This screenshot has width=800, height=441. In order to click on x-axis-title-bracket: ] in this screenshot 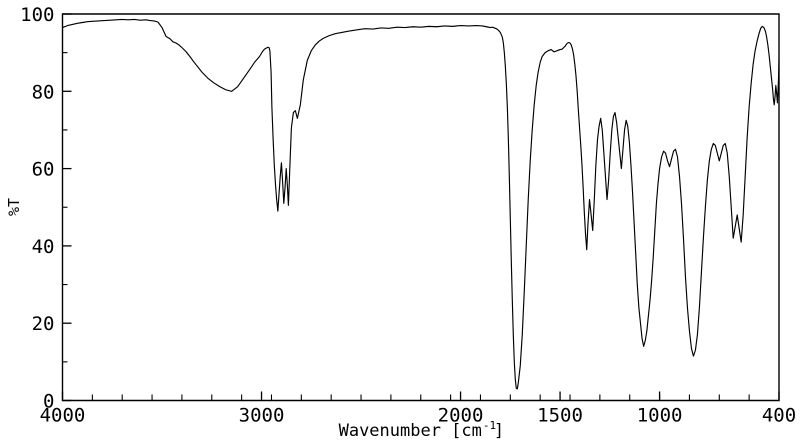, I will do `click(499, 431)`.